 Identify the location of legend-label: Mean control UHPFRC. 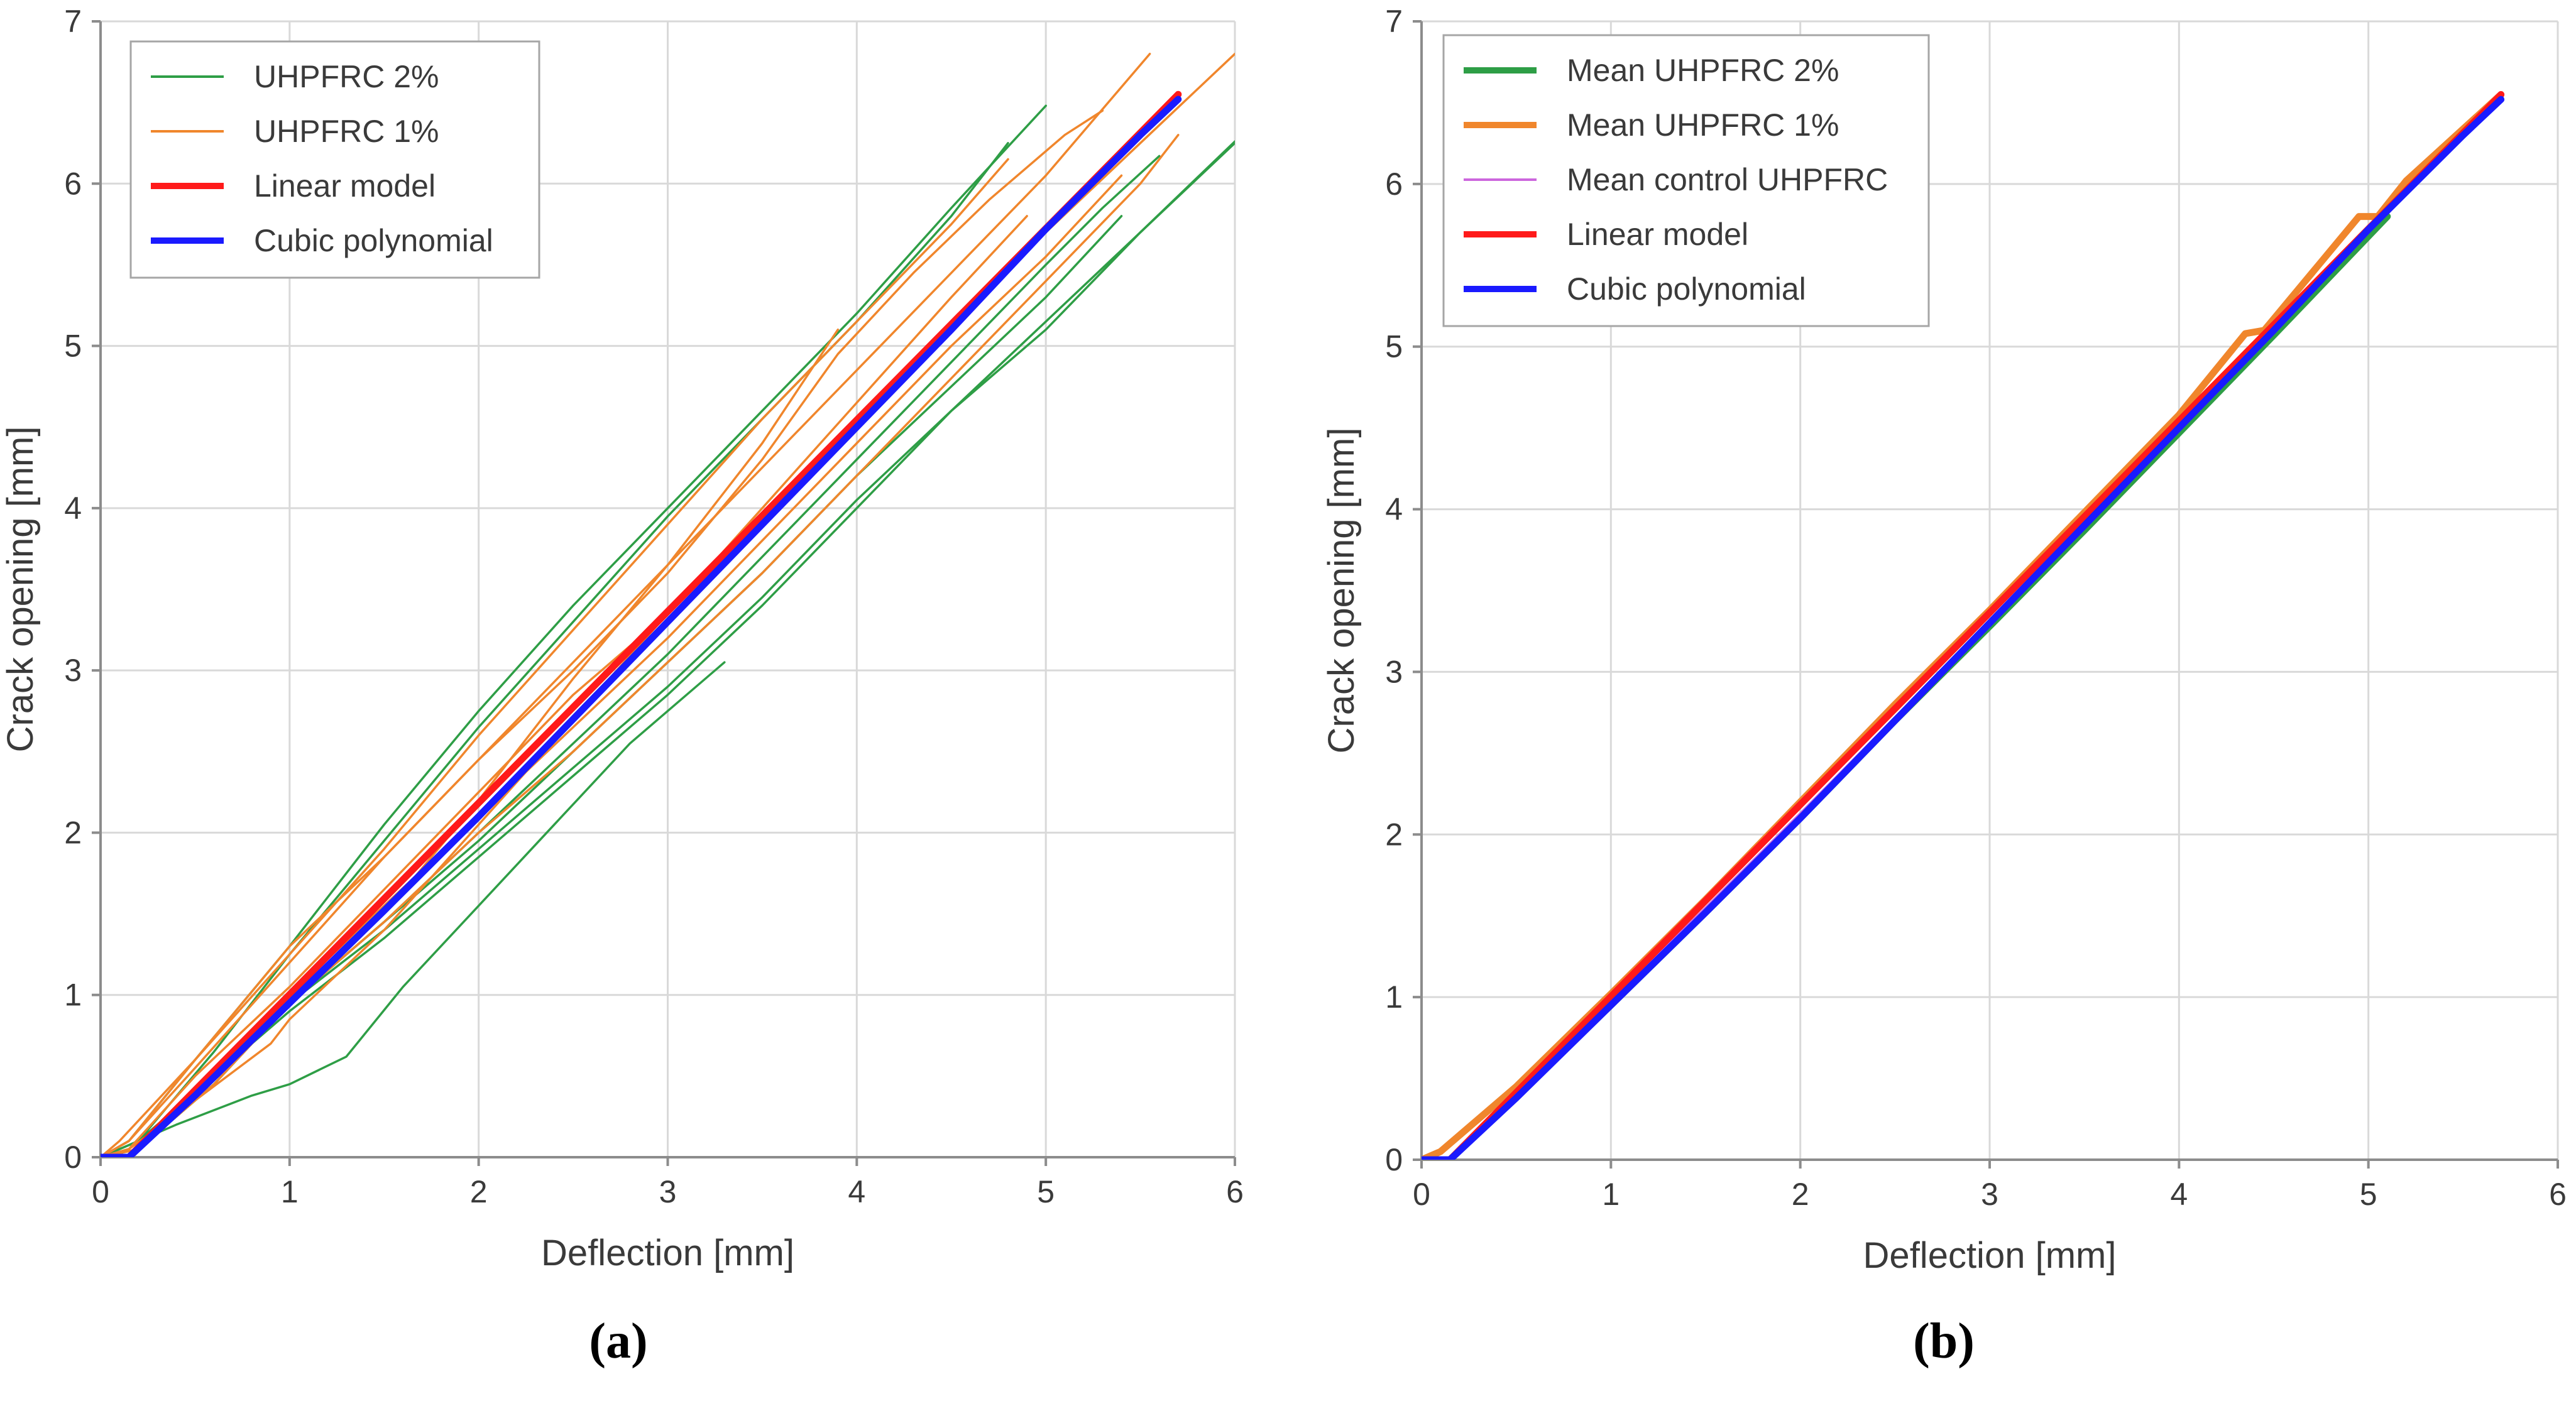
(1727, 179).